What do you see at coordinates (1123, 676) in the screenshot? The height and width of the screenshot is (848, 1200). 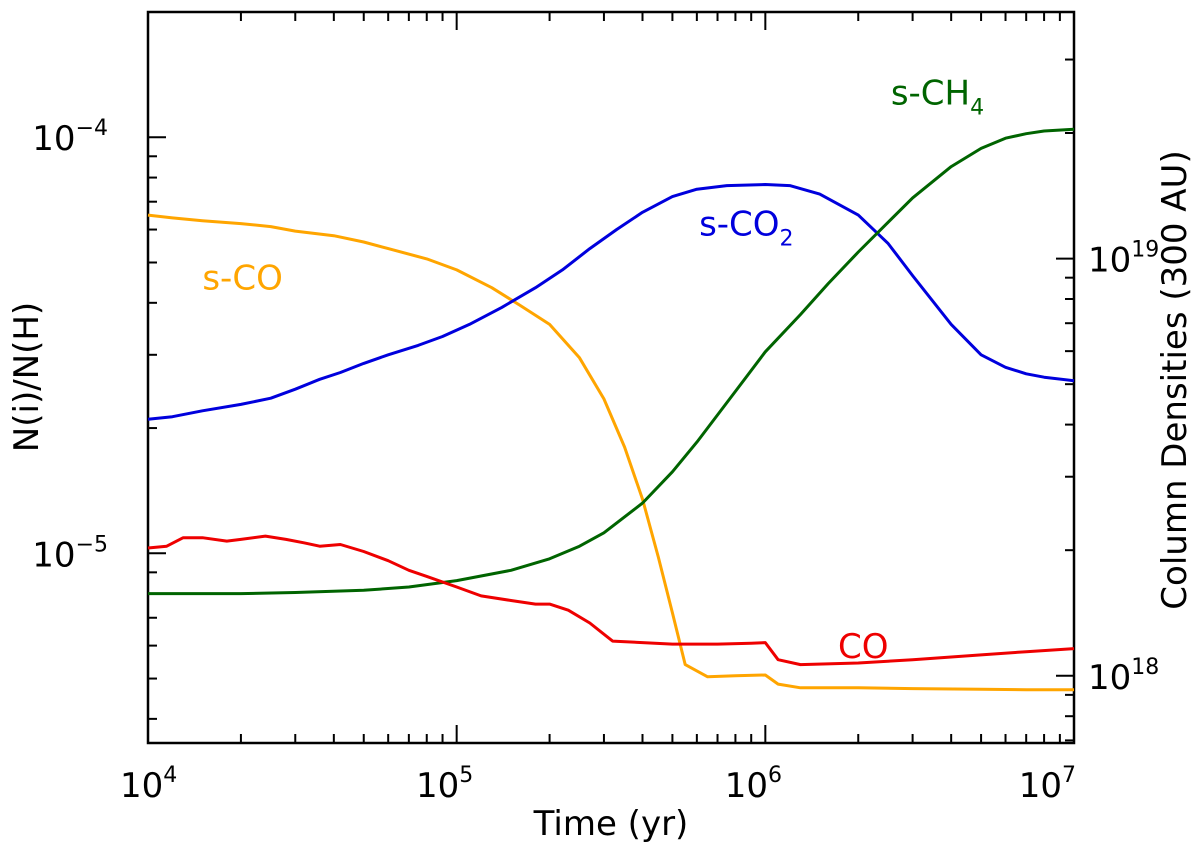 I see `right-y-tick-label: 1018` at bounding box center [1123, 676].